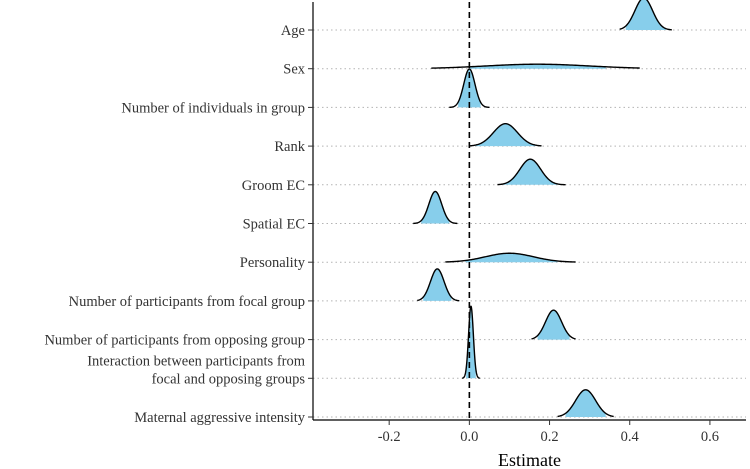  I want to click on y-axis-label: Sex, so click(294, 70).